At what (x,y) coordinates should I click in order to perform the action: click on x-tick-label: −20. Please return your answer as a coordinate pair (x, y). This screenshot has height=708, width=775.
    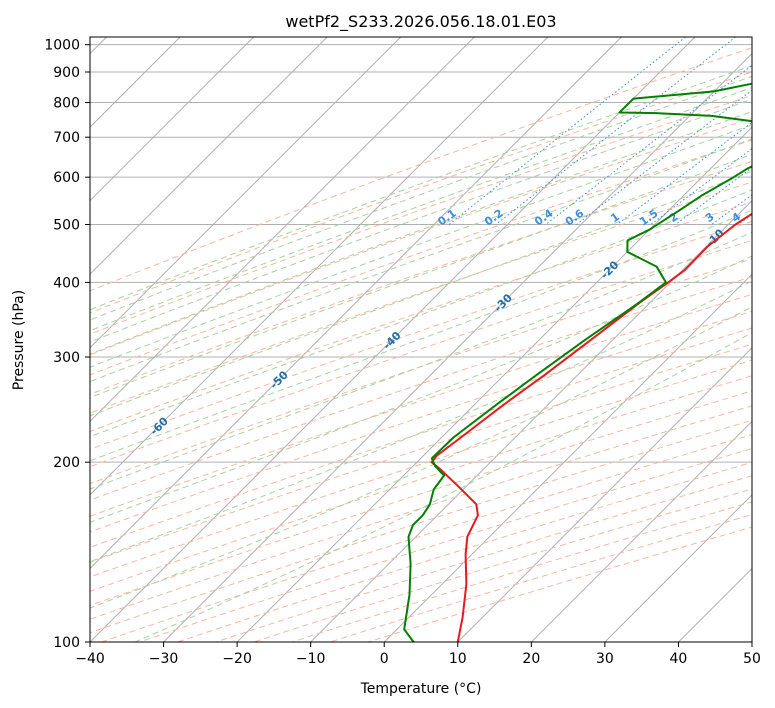
    Looking at the image, I should click on (237, 659).